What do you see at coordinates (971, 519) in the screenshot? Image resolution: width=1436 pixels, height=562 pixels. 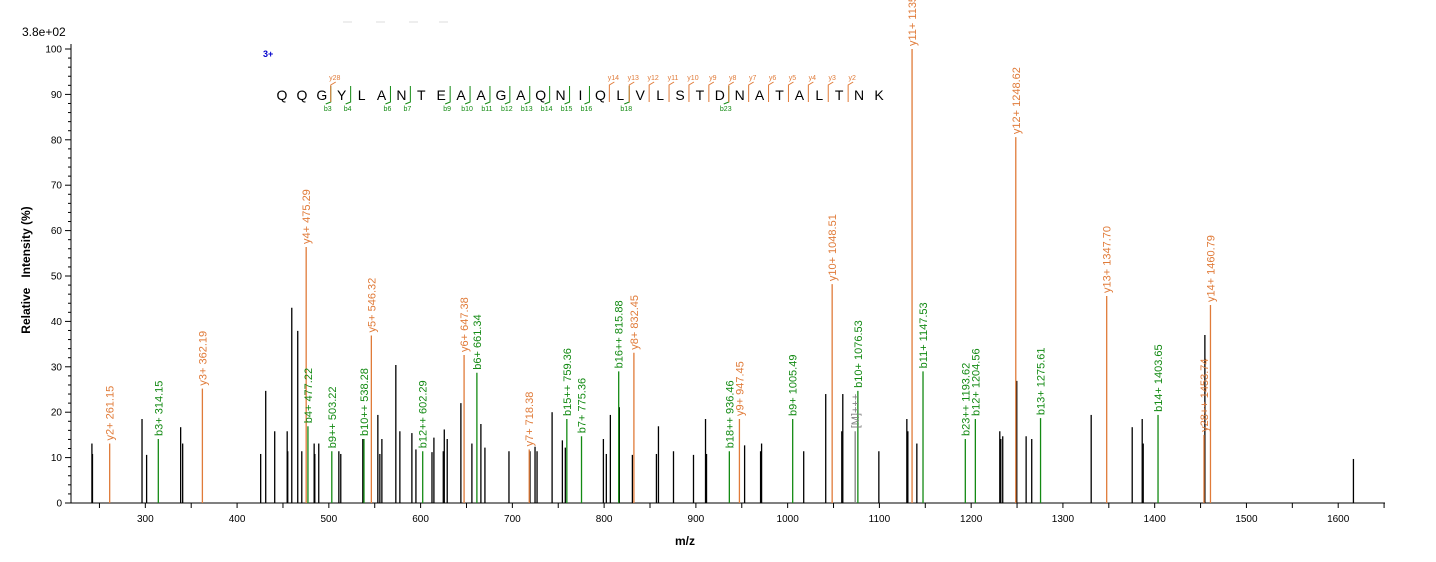 I see `x-tick-label: 1200` at bounding box center [971, 519].